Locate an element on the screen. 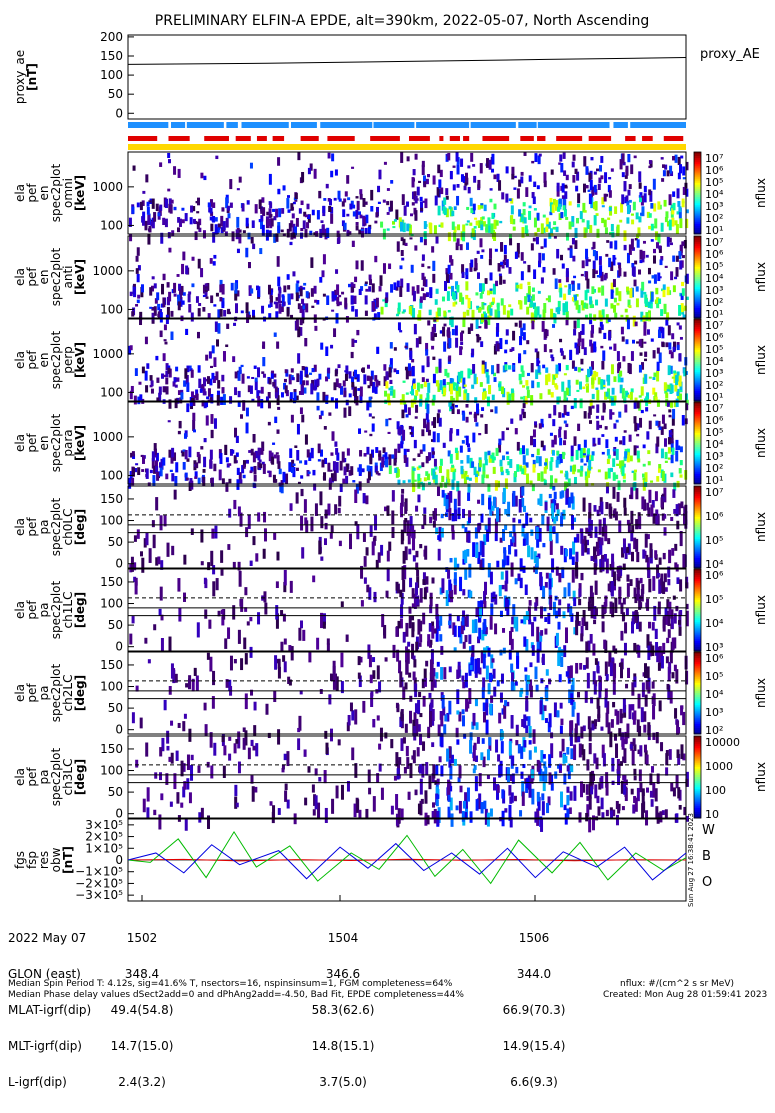  colorbar-label: nflux is located at coordinates (761, 360).